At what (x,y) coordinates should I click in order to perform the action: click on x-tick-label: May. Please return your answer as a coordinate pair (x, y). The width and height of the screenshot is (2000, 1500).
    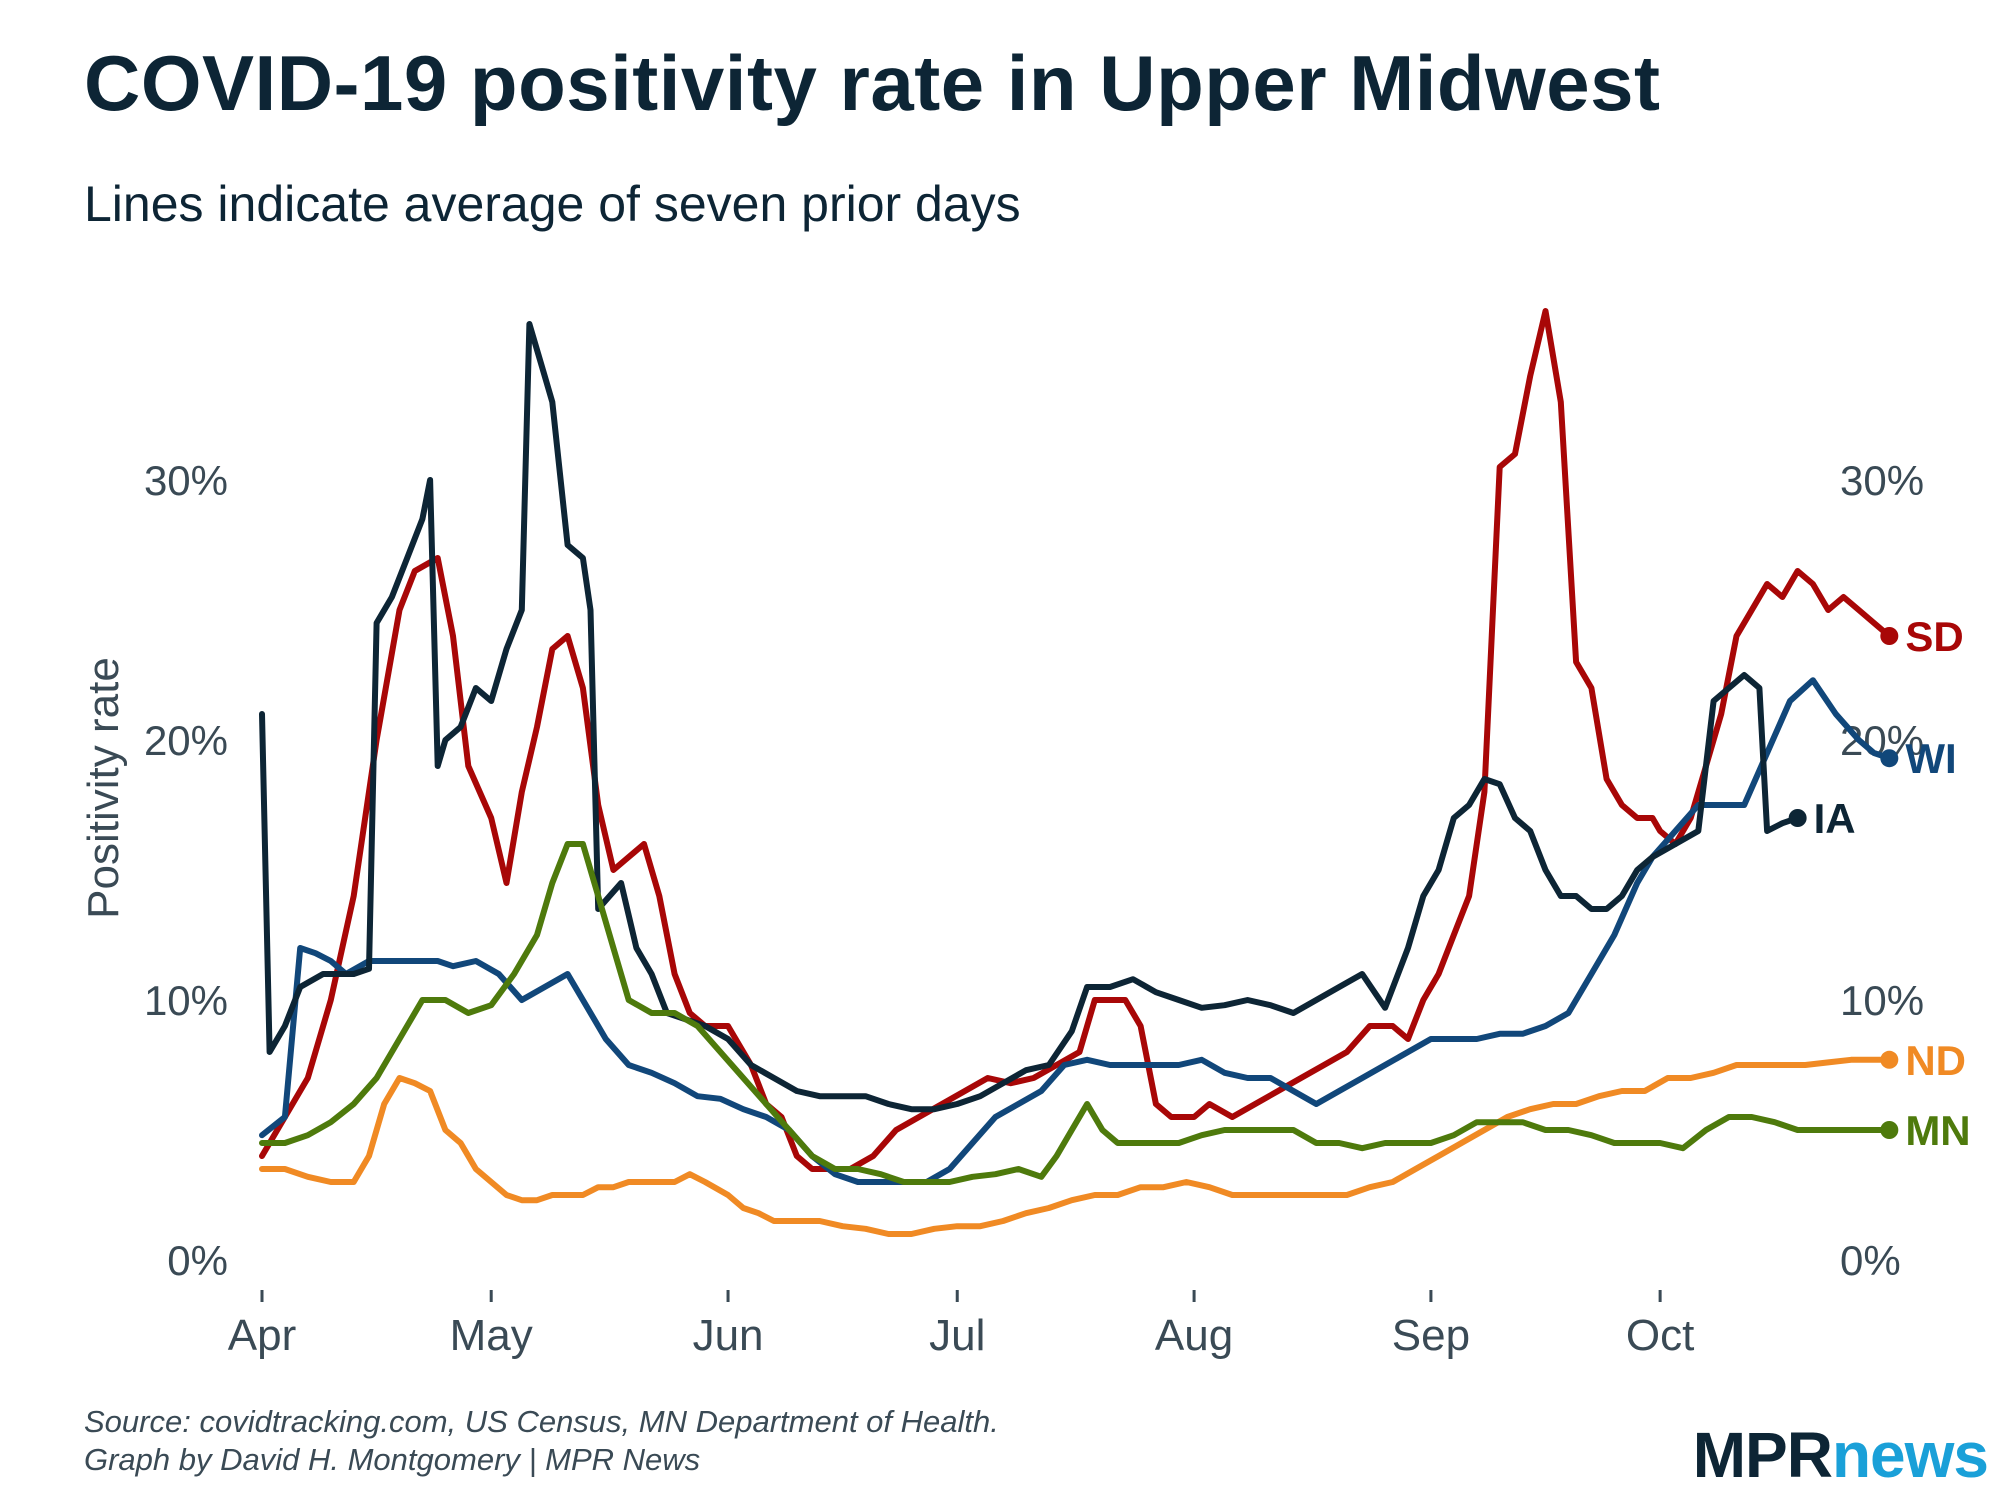
    Looking at the image, I should click on (491, 1335).